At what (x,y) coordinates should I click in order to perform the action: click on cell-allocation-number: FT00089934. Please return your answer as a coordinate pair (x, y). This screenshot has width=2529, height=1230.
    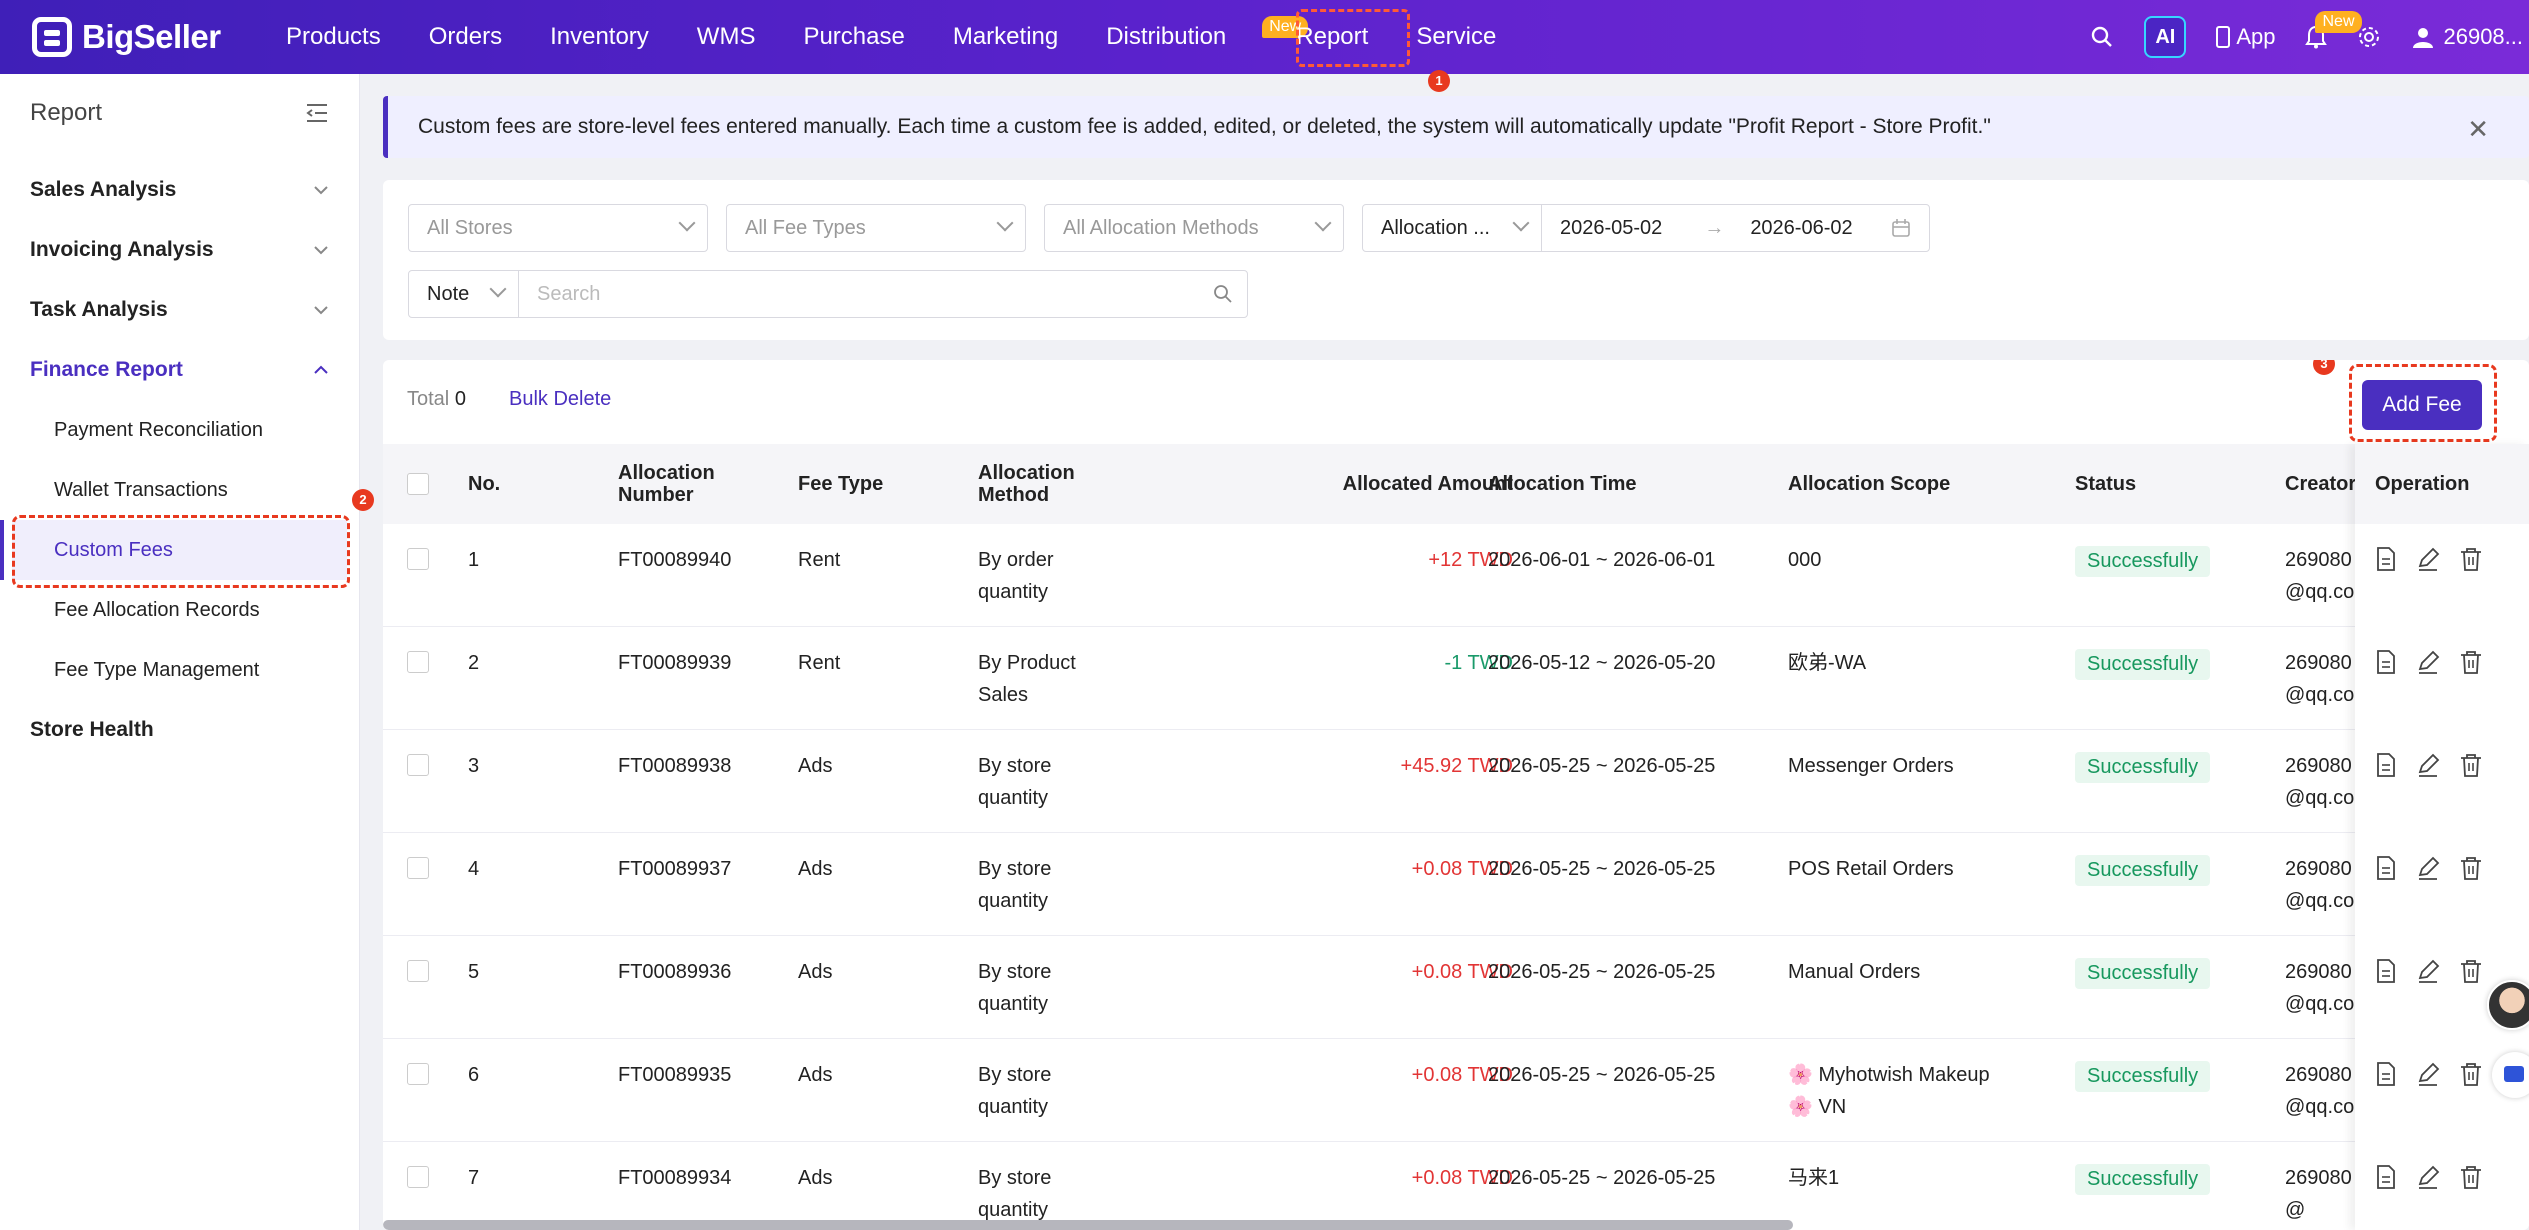
    Looking at the image, I should click on (675, 1178).